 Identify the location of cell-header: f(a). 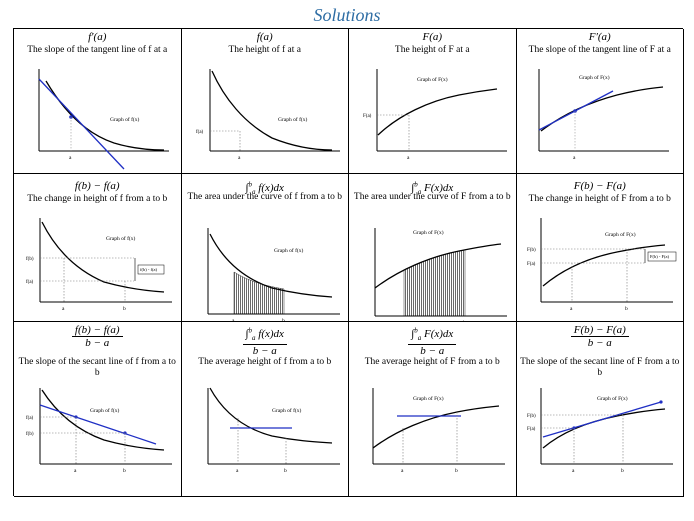
(264, 37).